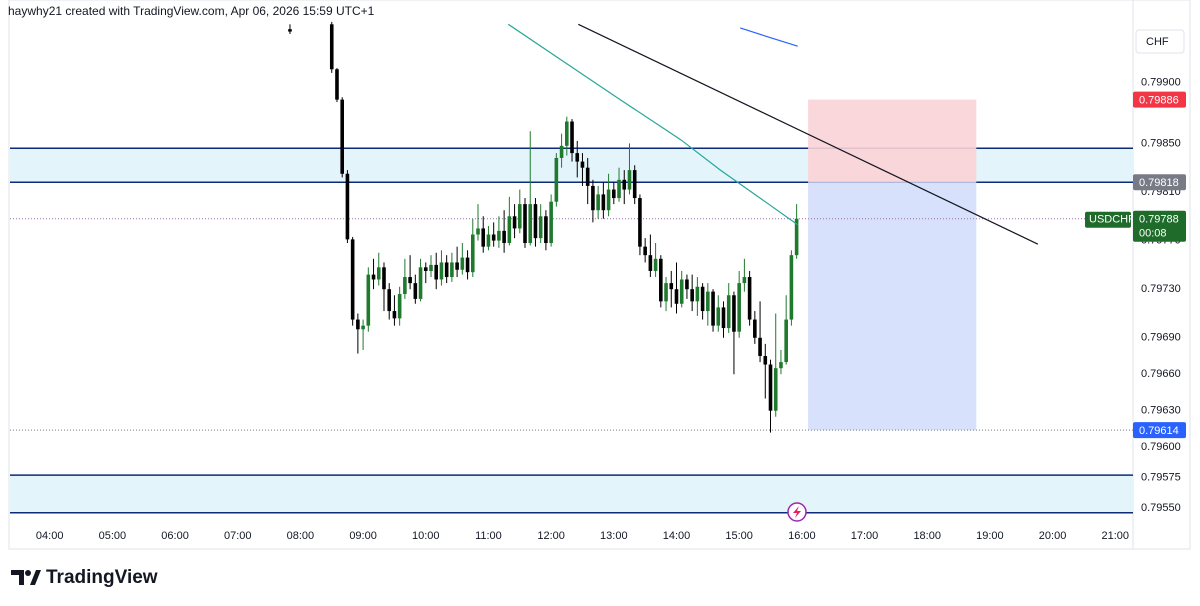 The image size is (1200, 606). I want to click on x-tick-label: 21:00, so click(1115, 536).